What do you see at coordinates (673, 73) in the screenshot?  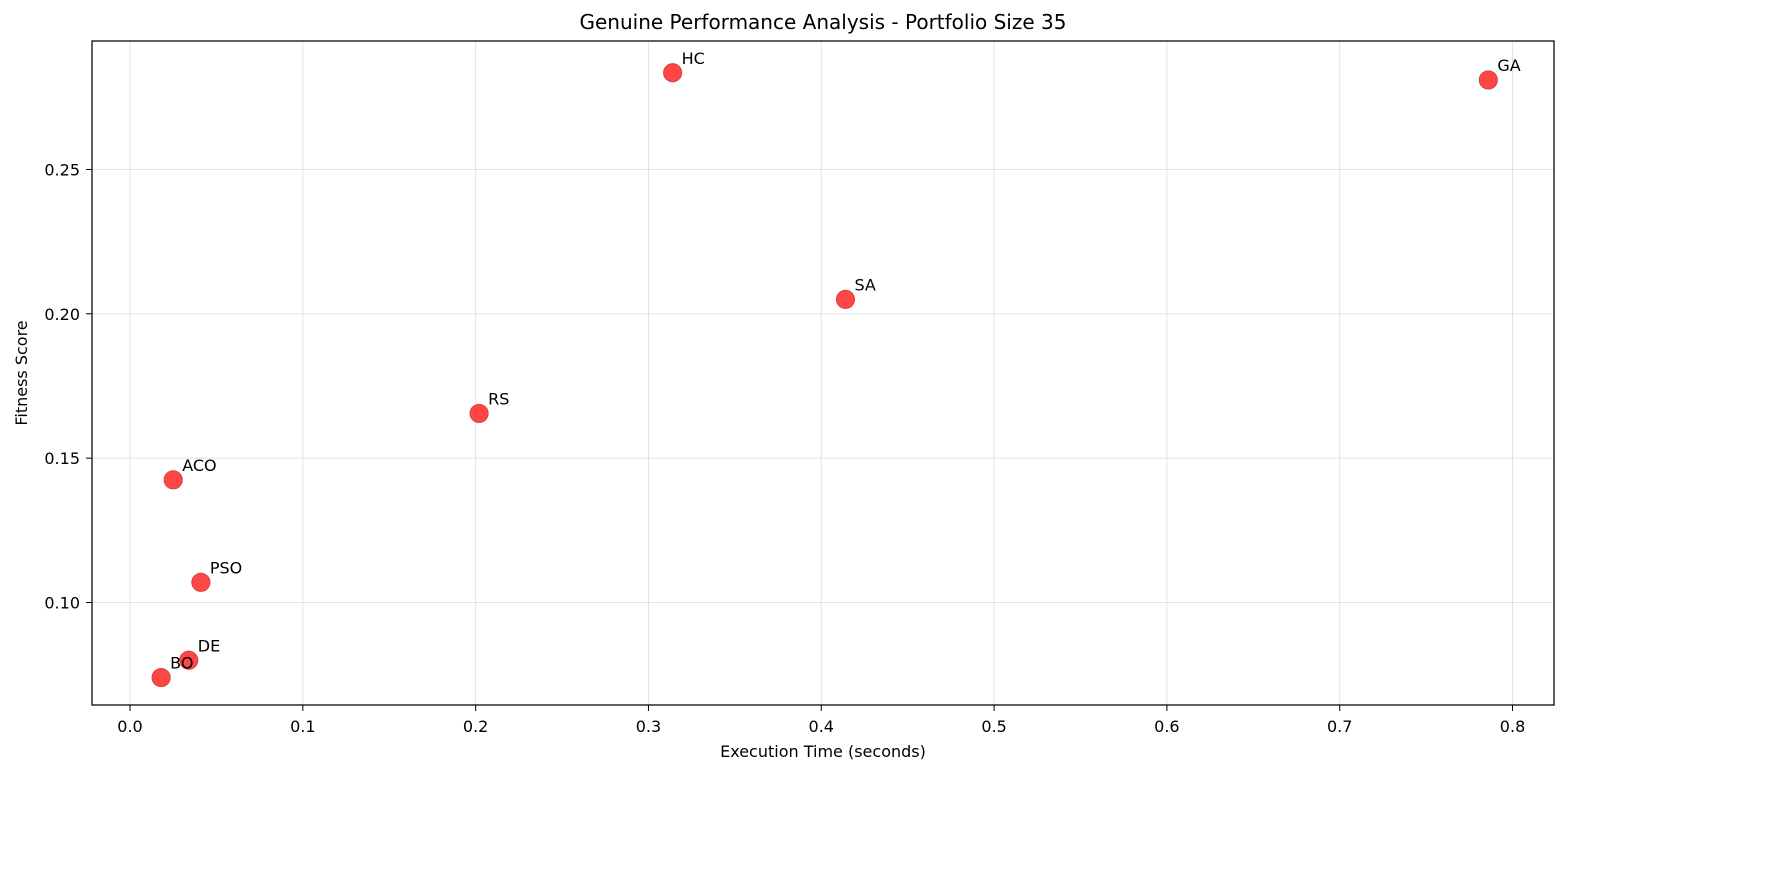 I see `data-point-hc` at bounding box center [673, 73].